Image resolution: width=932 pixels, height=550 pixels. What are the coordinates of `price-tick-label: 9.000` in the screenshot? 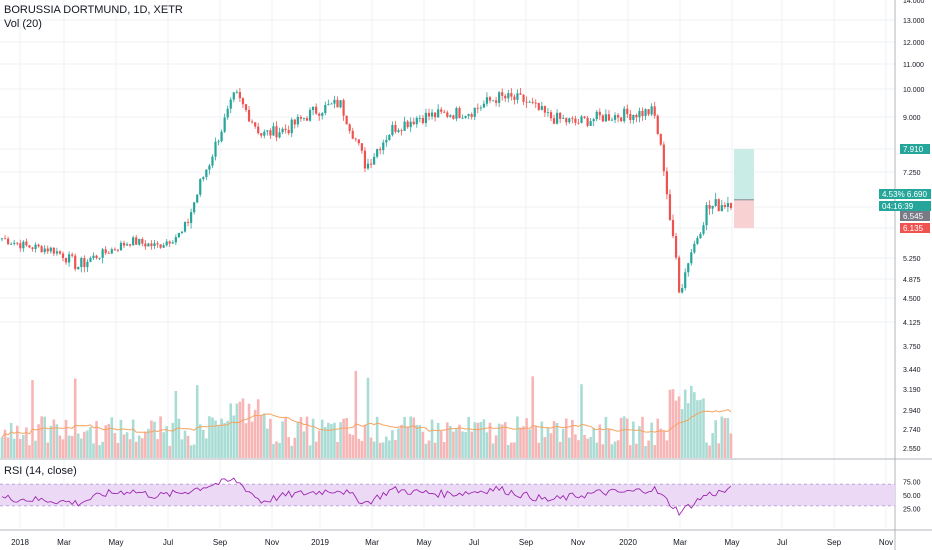 It's located at (912, 118).